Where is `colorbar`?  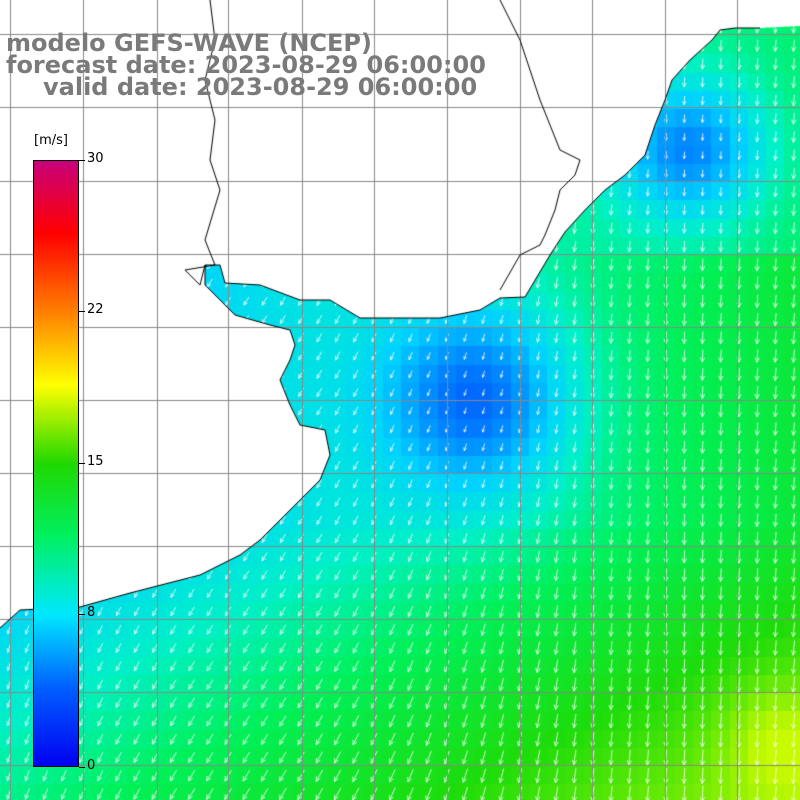 colorbar is located at coordinates (56, 463).